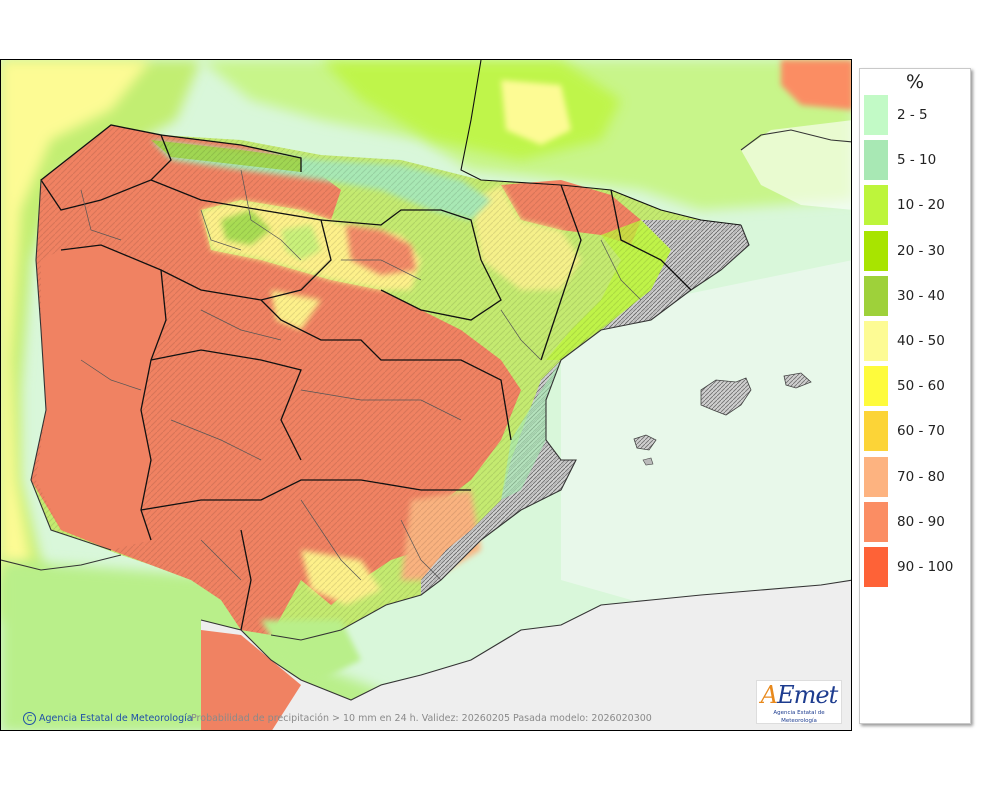  What do you see at coordinates (645, 442) in the screenshot?
I see `ibiza-island` at bounding box center [645, 442].